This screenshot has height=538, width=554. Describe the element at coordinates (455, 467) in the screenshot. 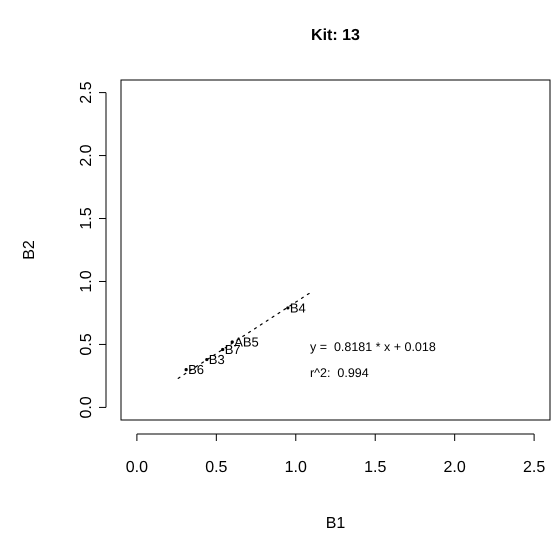

I see `x-tick-label: 2.0` at that location.